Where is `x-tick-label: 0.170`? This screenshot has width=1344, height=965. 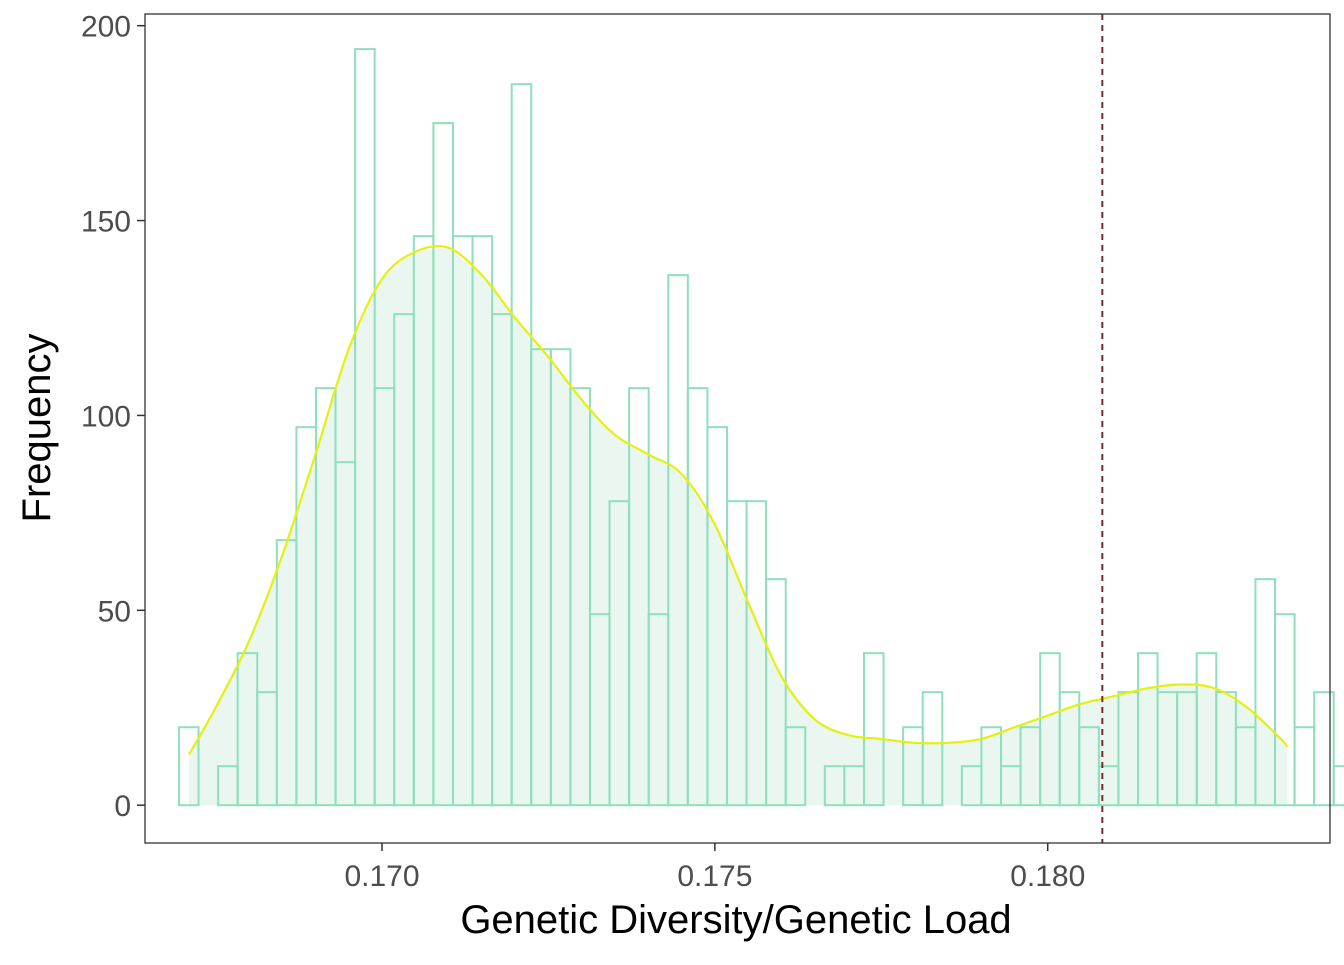 x-tick-label: 0.170 is located at coordinates (381, 876).